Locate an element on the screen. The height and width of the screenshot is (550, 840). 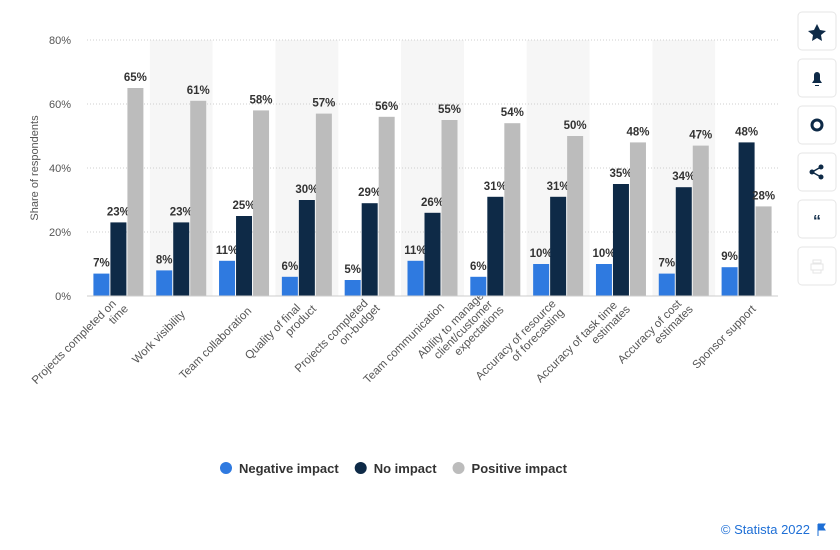
legend: Negative impact No impact Positive impact is located at coordinates (394, 468).